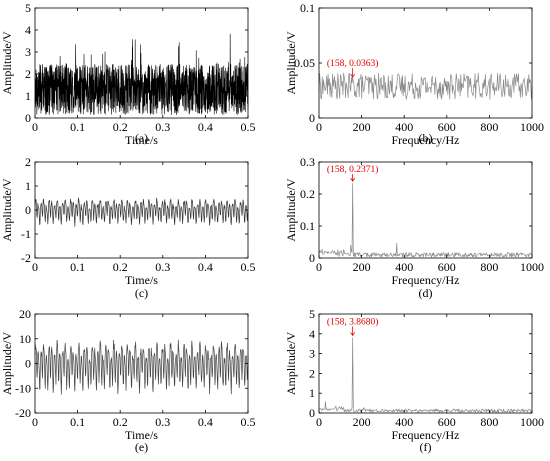  I want to click on plot-frame-d, so click(425, 210).